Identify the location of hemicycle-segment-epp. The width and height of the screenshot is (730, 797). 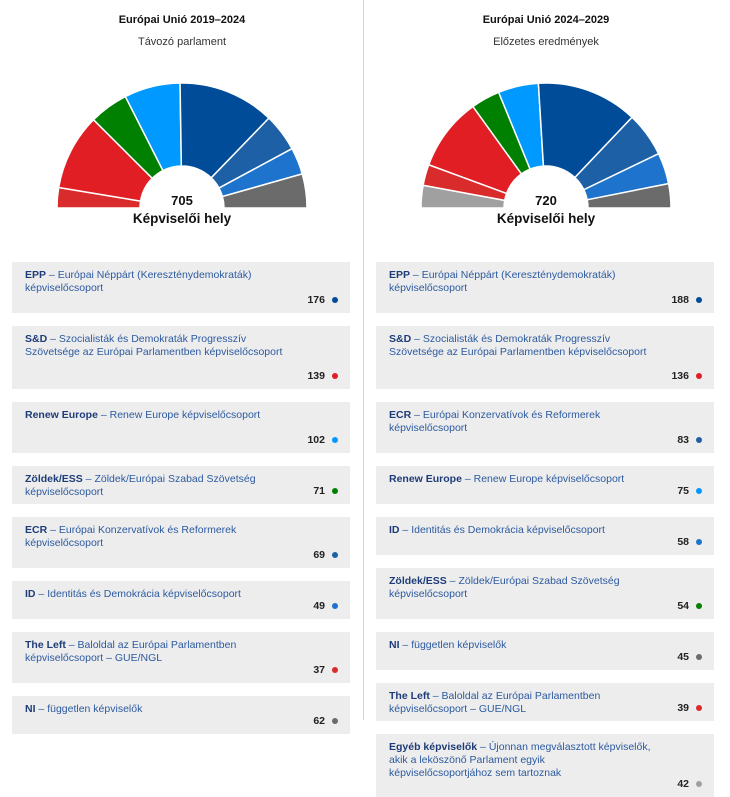
(585, 130).